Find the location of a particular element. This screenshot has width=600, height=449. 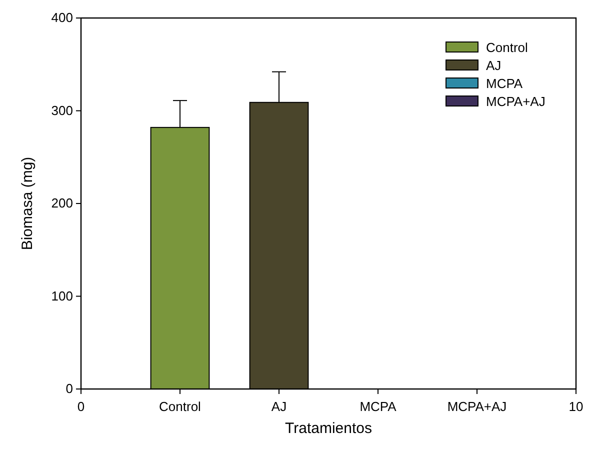

x-tick-label: 0 is located at coordinates (81, 406).